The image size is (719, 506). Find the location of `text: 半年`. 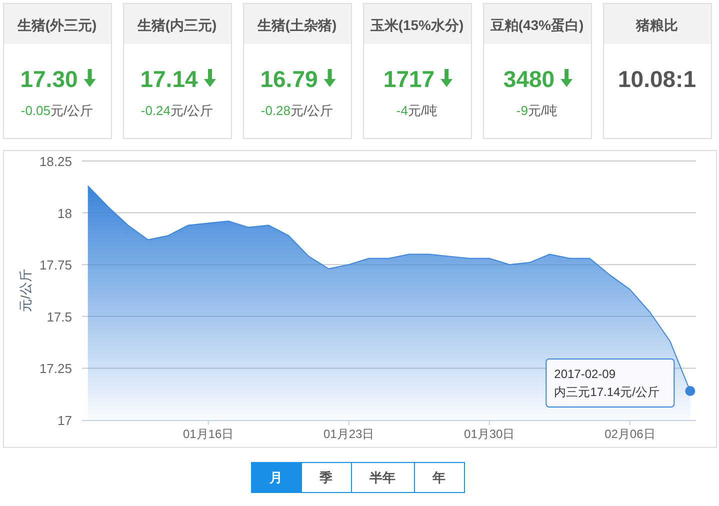

text: 半年 is located at coordinates (382, 477).